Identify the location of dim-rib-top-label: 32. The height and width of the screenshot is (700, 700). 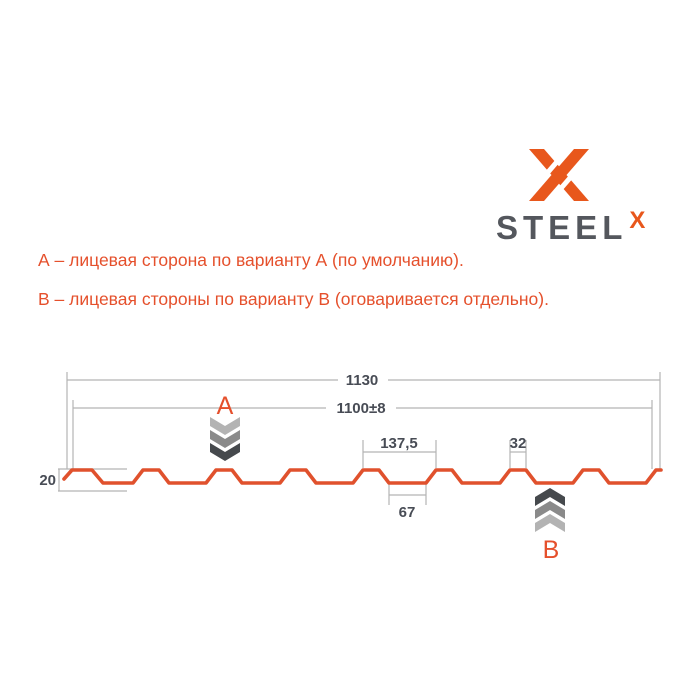
(518, 443).